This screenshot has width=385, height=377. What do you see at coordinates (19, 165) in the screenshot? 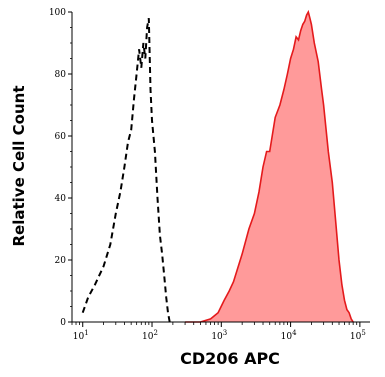
I see `y-axis-title: Relative Cell Count` at bounding box center [19, 165].